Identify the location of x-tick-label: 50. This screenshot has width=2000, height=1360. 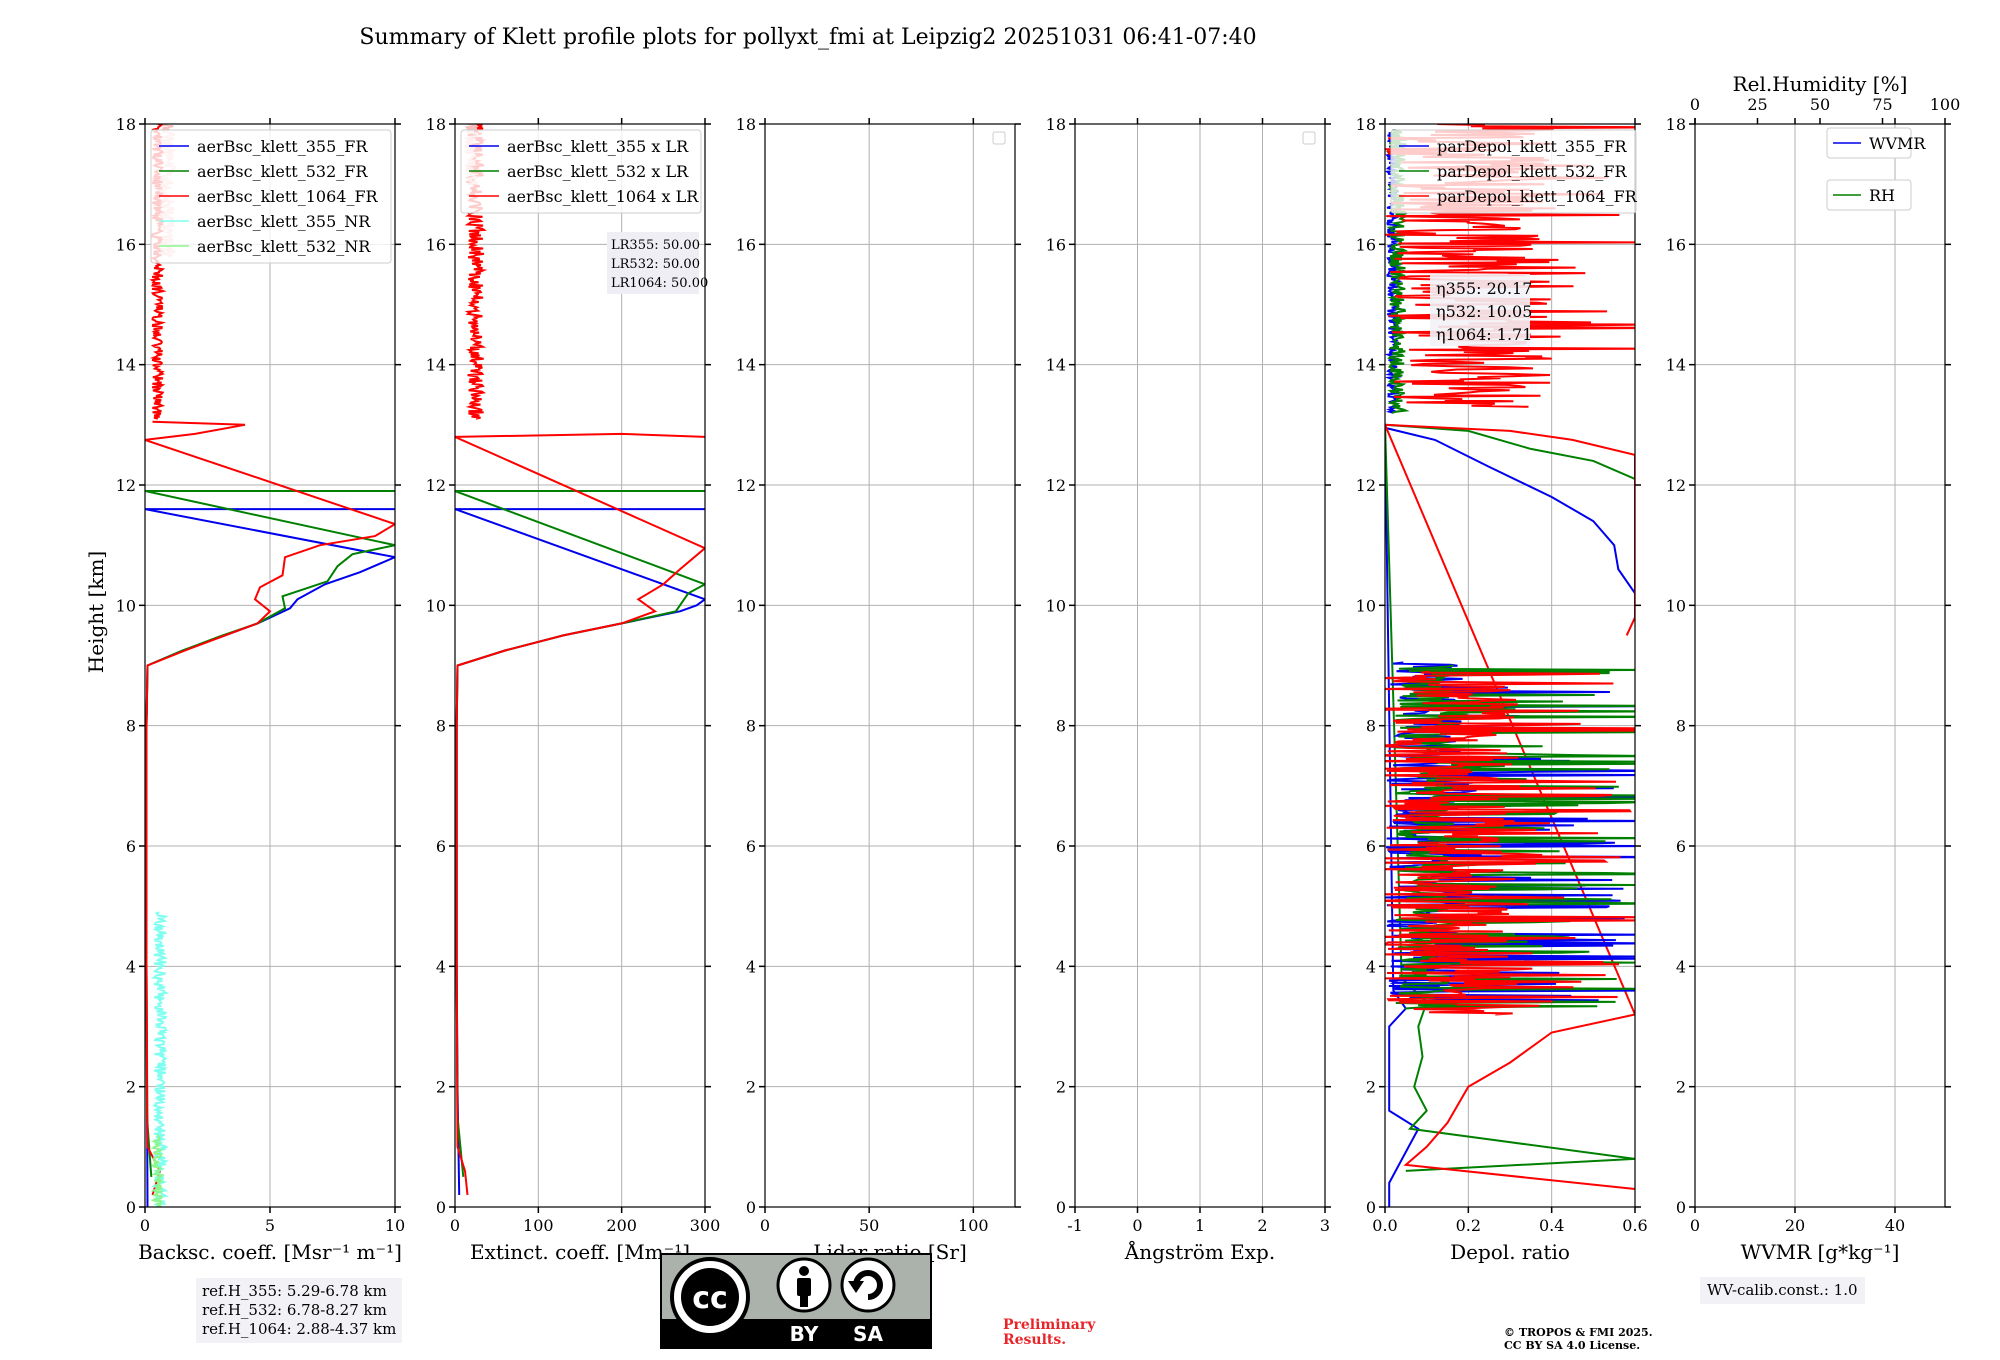
(869, 1225).